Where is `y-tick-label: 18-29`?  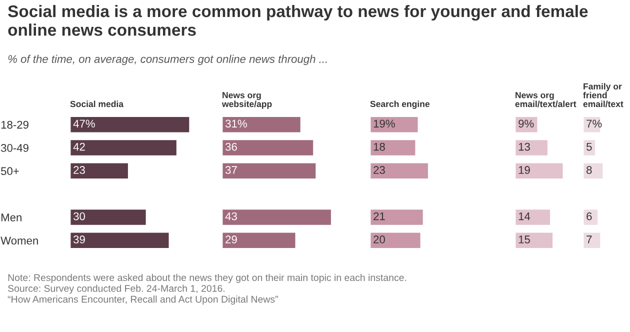 y-tick-label: 18-29 is located at coordinates (14, 124).